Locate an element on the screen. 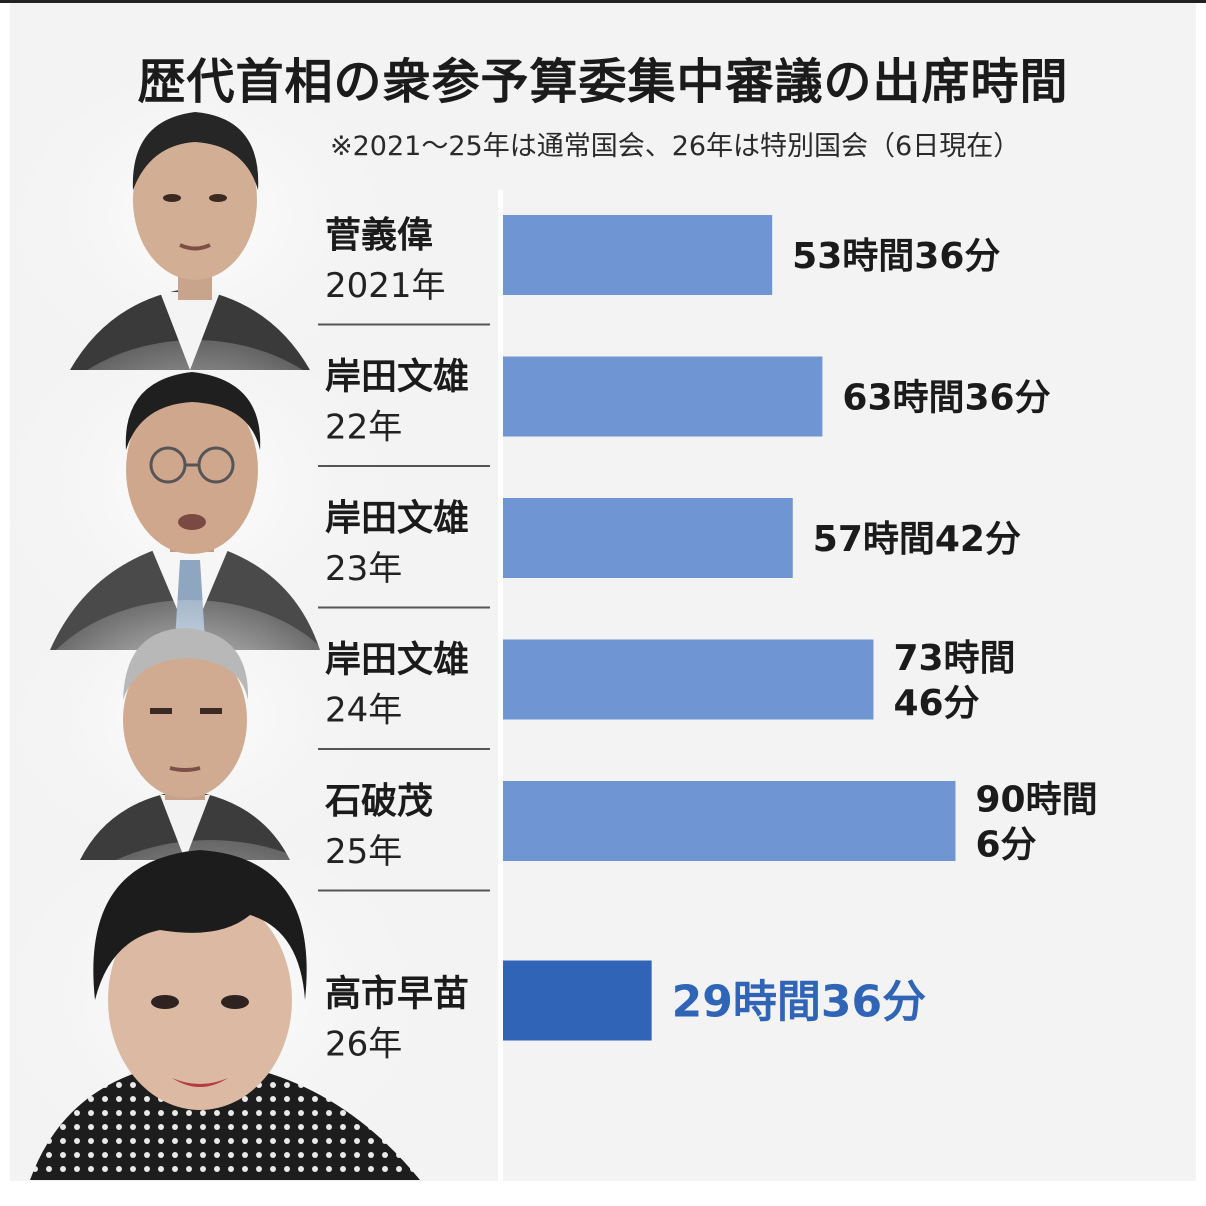 Image resolution: width=1206 pixels, height=1206 pixels. category-name: 石破茂 is located at coordinates (379, 801).